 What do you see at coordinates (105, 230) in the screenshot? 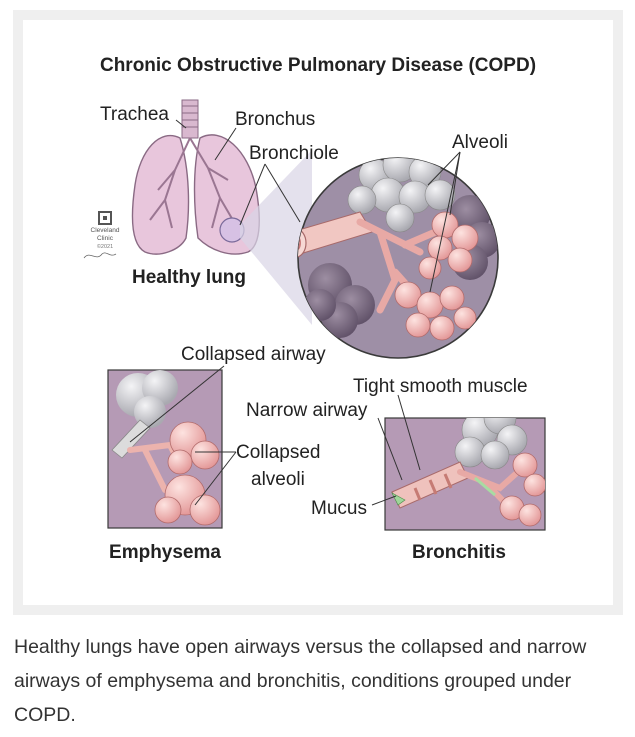
I see `logo-line-1: Cleveland` at bounding box center [105, 230].